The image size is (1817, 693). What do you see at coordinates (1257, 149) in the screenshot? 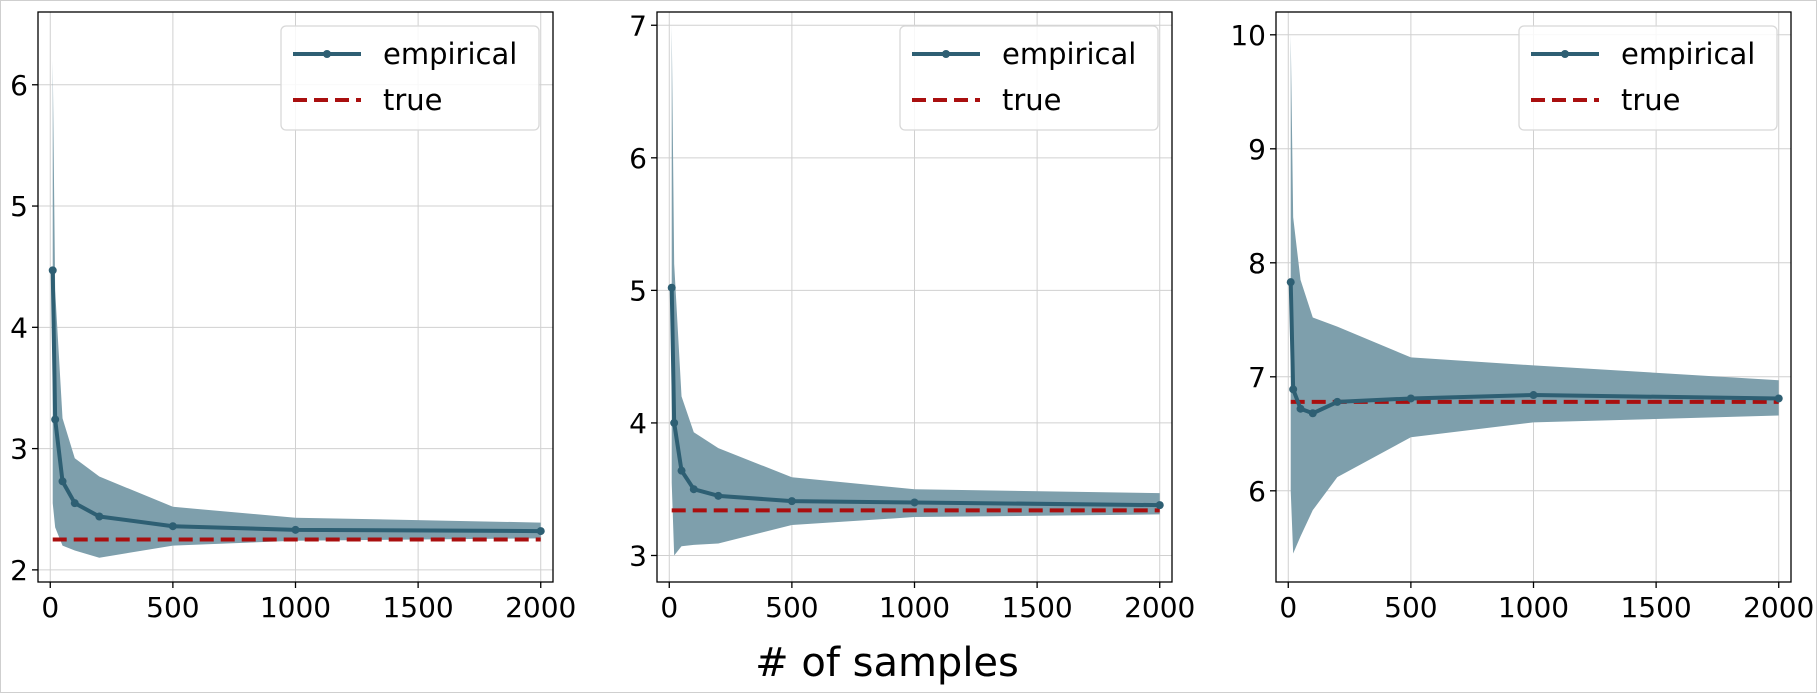
I see `y-tick-label: 9` at bounding box center [1257, 149].